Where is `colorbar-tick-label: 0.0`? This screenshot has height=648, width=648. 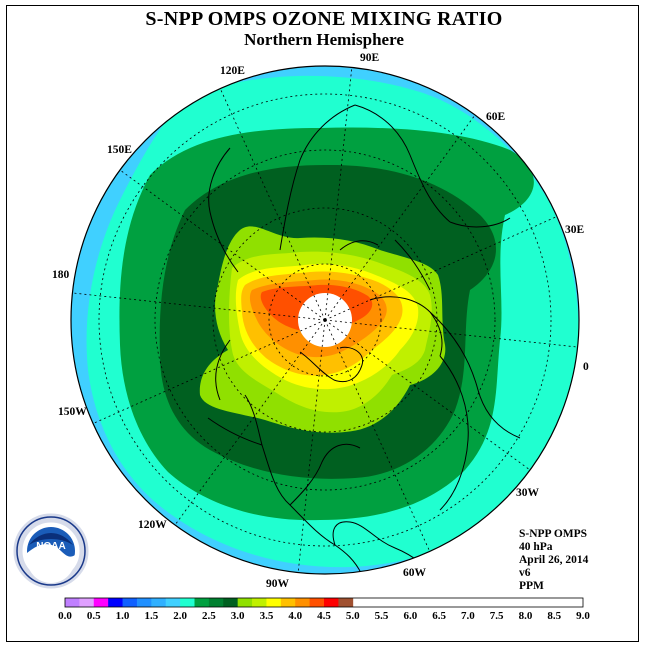 colorbar-tick-label: 0.0 is located at coordinates (65, 616).